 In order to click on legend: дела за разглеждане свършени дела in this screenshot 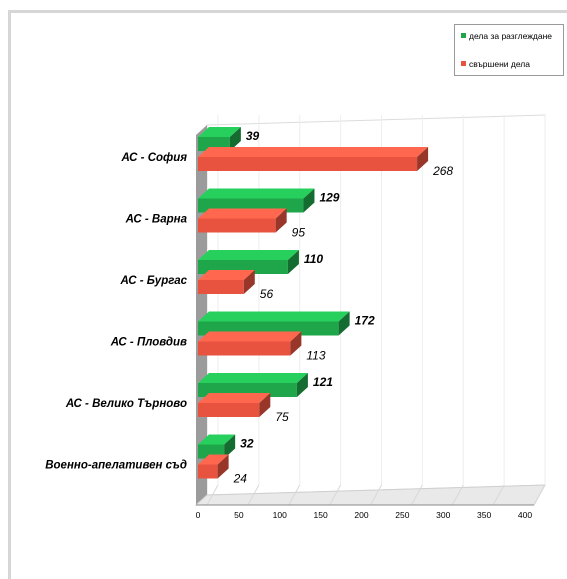, I will do `click(509, 50)`.